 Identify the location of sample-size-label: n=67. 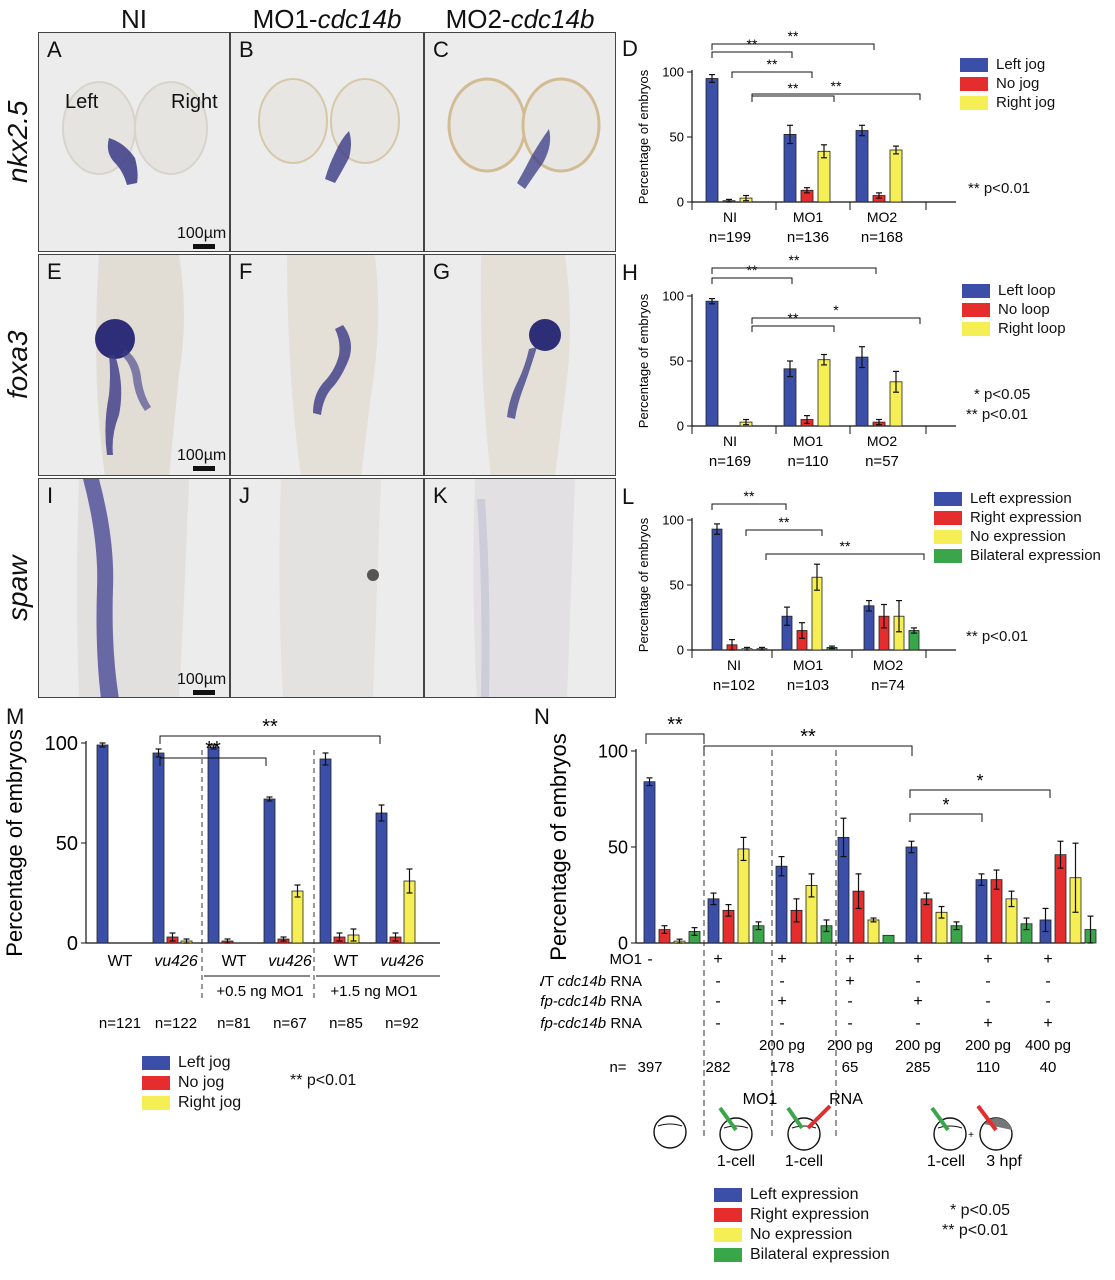
(290, 1023).